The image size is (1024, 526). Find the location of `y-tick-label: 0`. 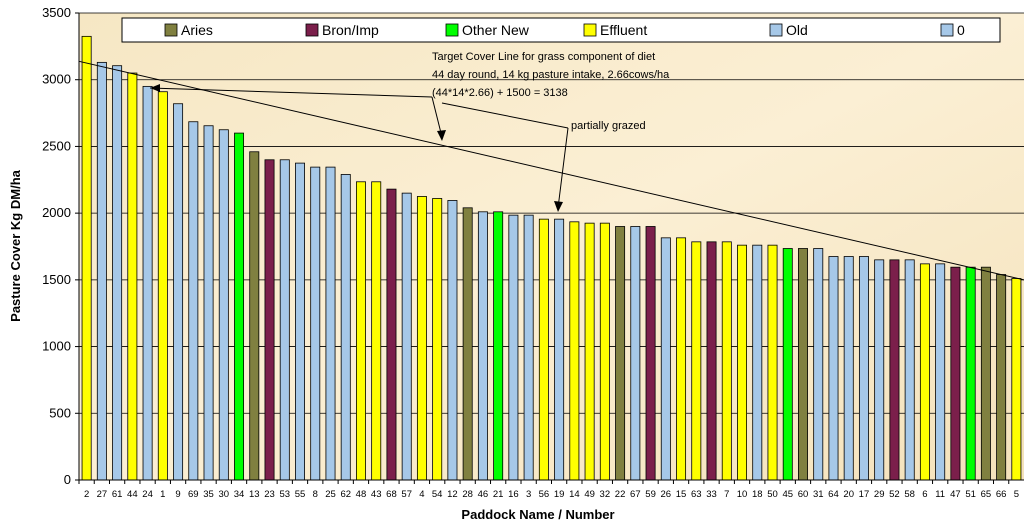

y-tick-label: 0 is located at coordinates (67, 479).